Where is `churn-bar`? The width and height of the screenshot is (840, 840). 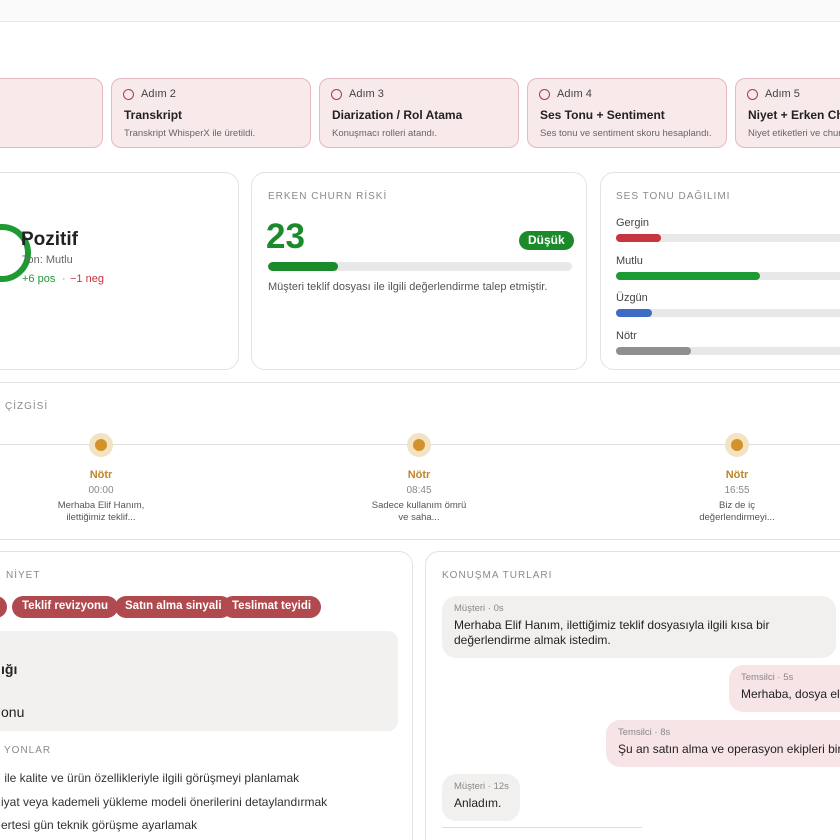
churn-bar is located at coordinates (303, 266).